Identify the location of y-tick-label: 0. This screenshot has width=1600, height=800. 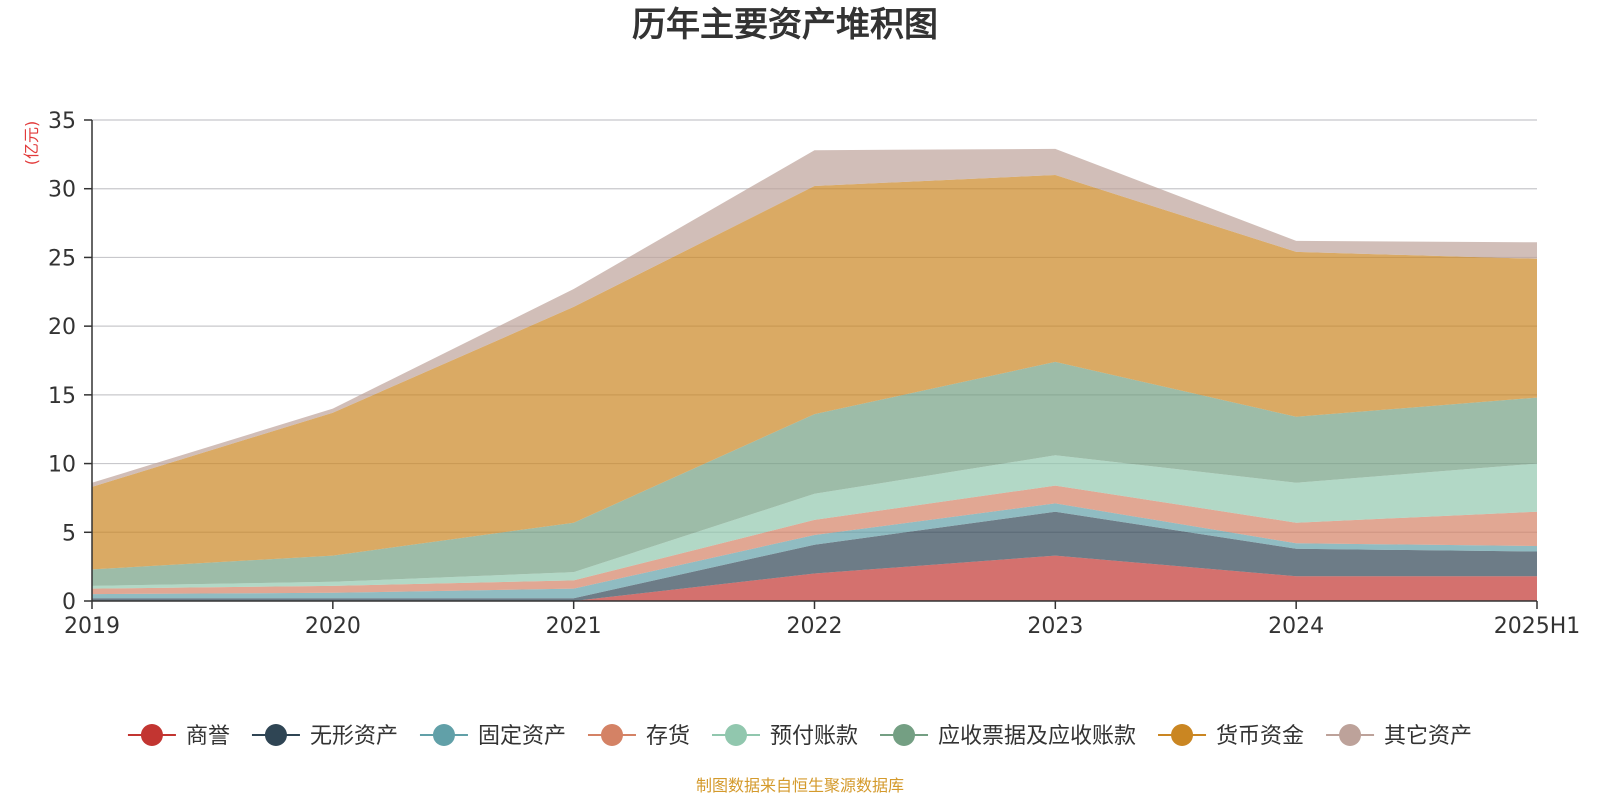
(69, 602).